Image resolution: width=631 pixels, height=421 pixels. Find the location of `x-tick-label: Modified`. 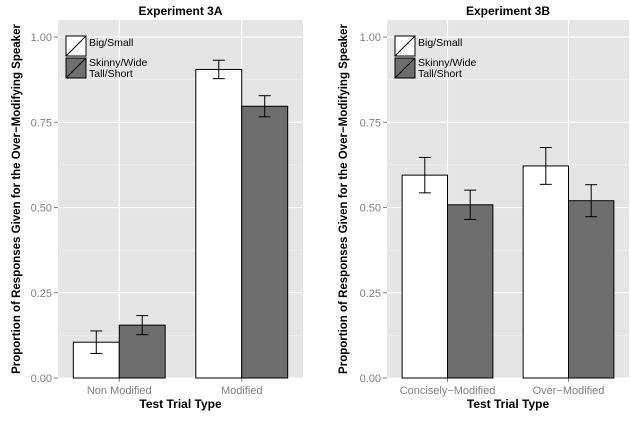

x-tick-label: Modified is located at coordinates (242, 391).